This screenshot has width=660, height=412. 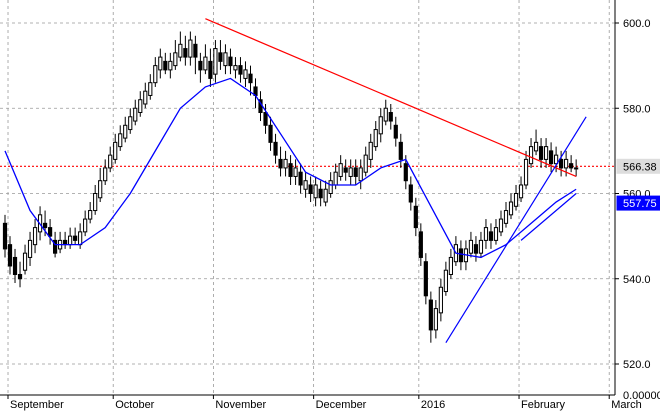 I want to click on x-tick-label: December, so click(x=341, y=405).